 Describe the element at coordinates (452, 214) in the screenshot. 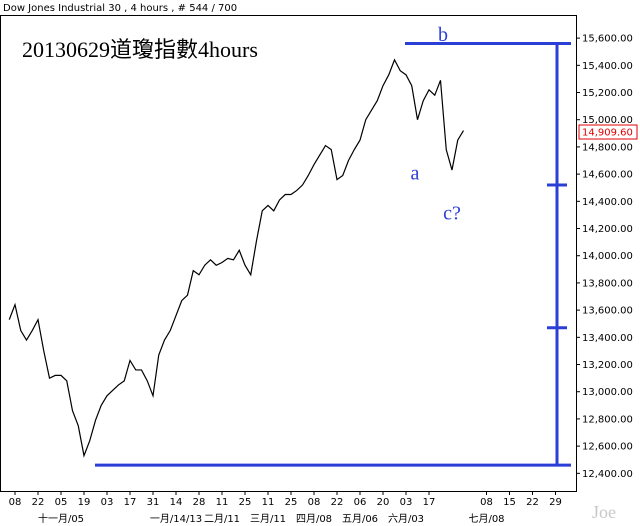

I see `wave-label: c?` at that location.